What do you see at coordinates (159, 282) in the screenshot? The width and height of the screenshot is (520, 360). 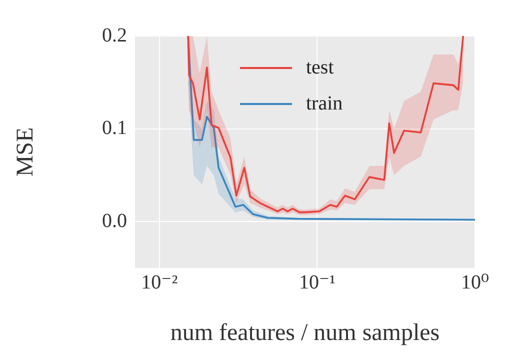 I see `x-tick-label: 10⁻²` at bounding box center [159, 282].